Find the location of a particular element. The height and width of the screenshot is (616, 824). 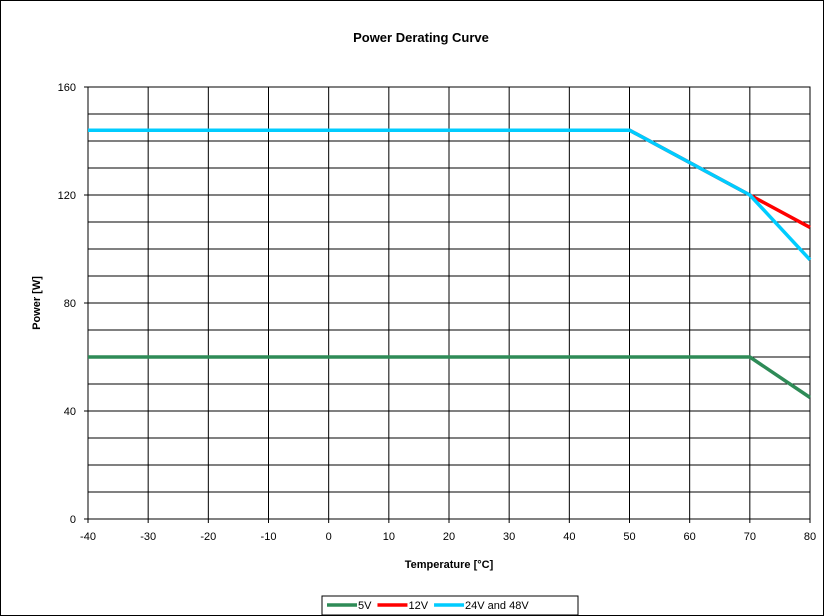

x-tick-label: 0 is located at coordinates (329, 537).